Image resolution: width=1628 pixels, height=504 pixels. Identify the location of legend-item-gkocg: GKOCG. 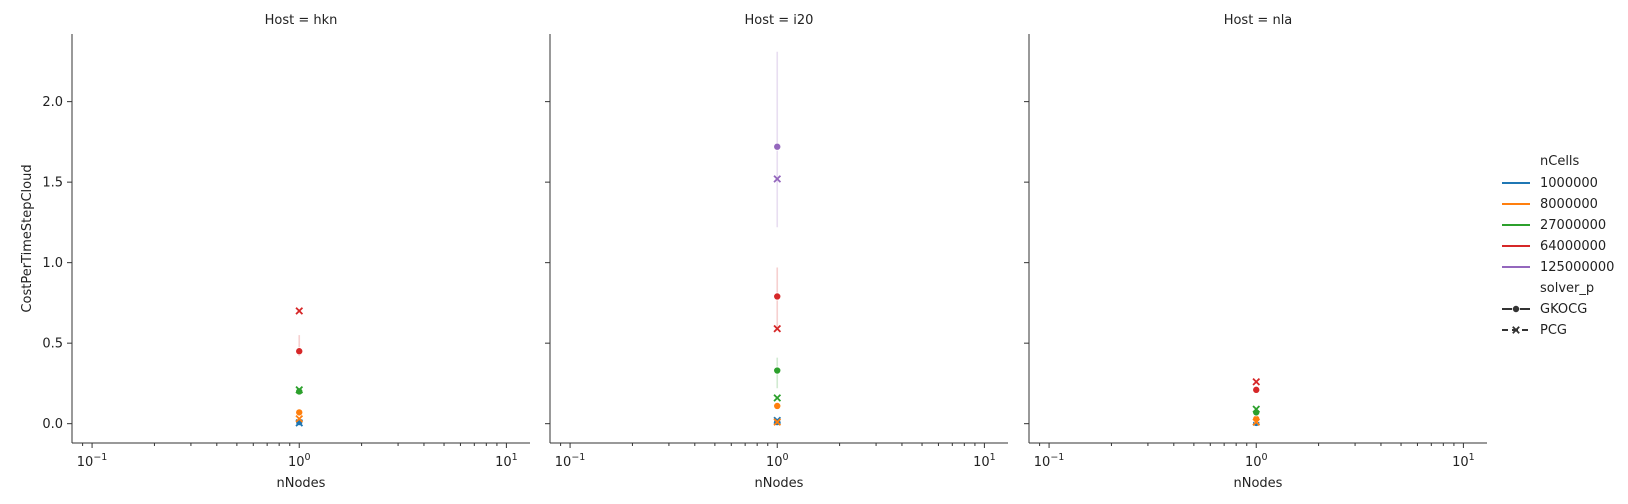
(1544, 309).